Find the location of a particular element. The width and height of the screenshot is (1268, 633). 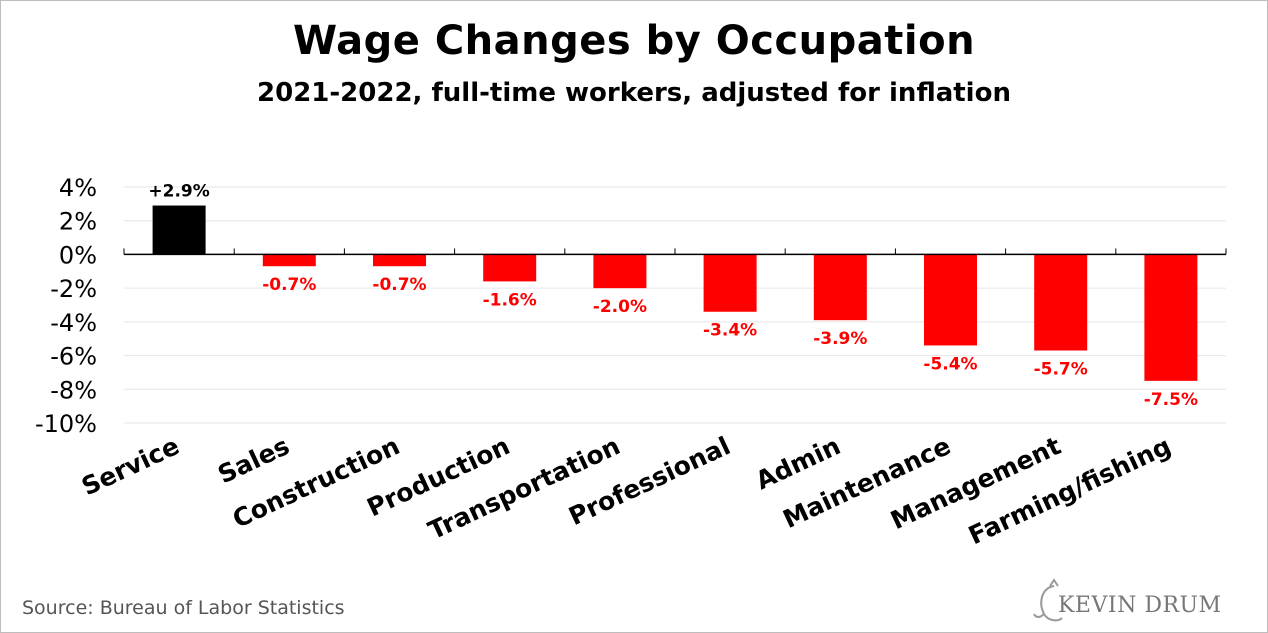

data-label: -3.4% is located at coordinates (730, 331).